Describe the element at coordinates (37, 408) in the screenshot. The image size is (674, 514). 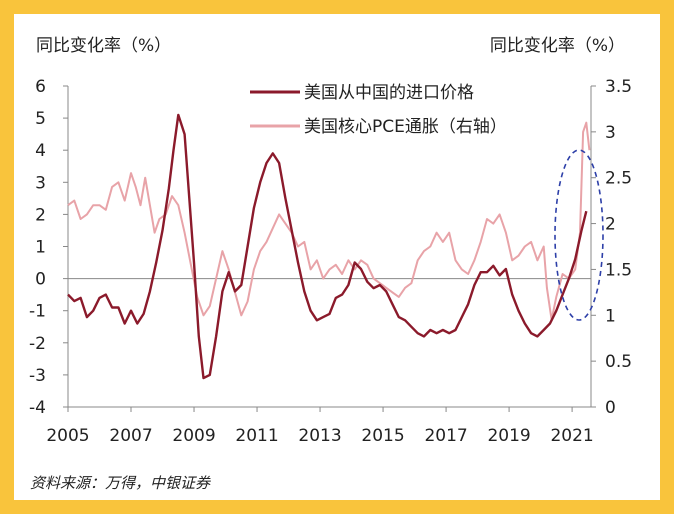
I see `left-tick-label: -4` at that location.